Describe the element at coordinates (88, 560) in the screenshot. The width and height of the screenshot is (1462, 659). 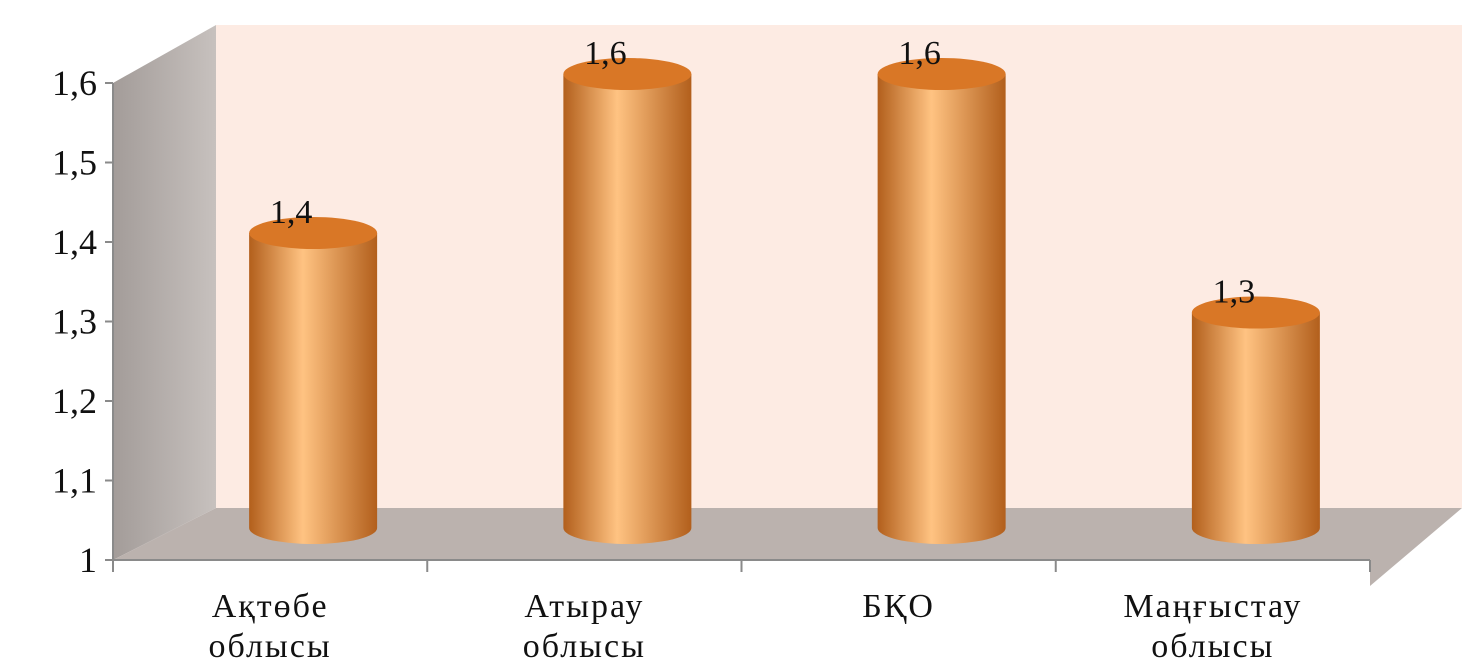
I see `y-tick-label: 1` at that location.